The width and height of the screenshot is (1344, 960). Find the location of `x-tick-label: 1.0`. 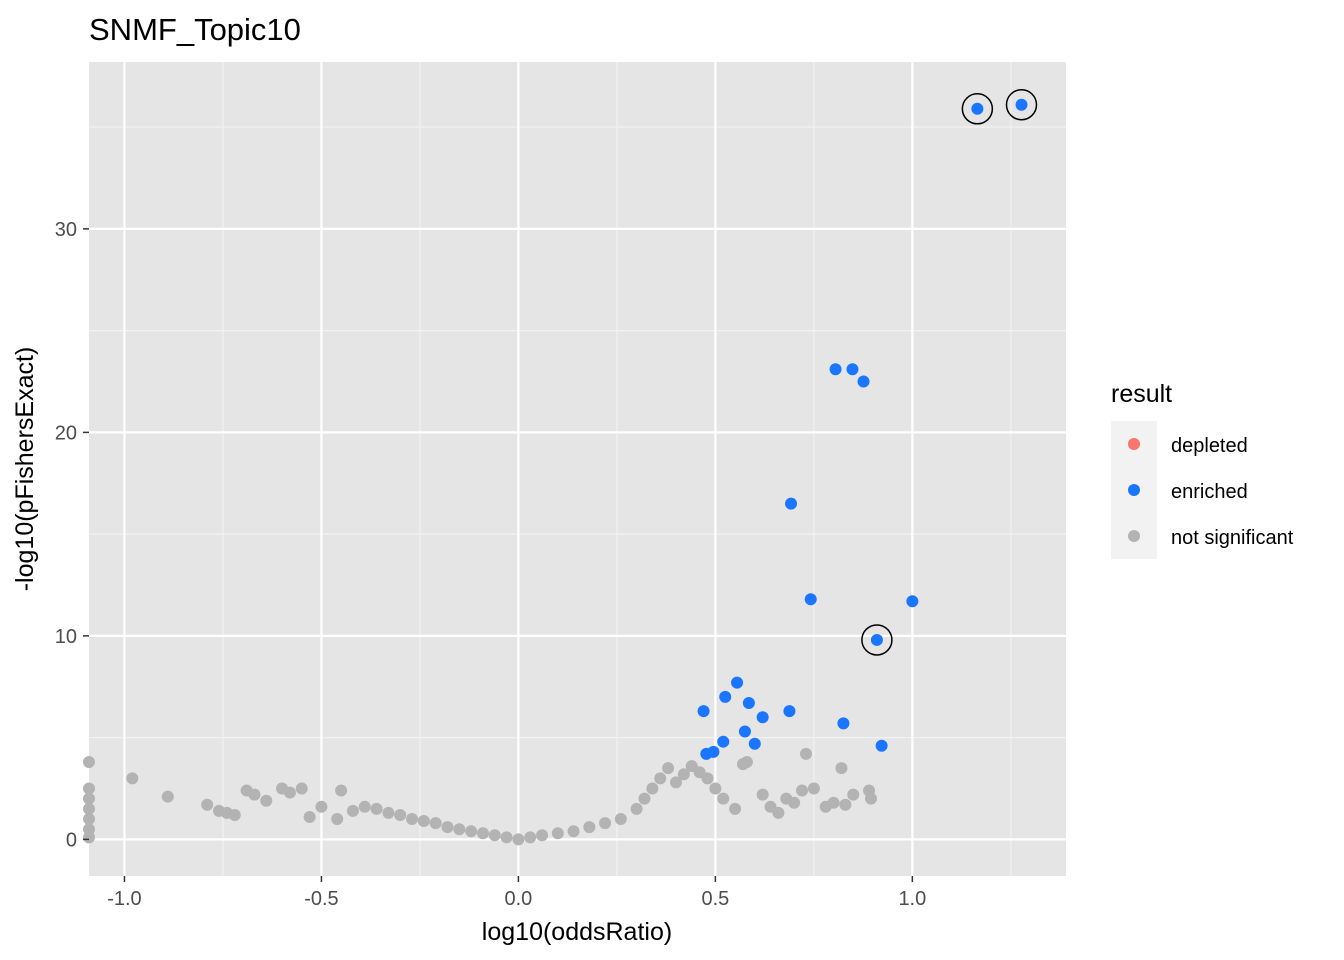

x-tick-label: 1.0 is located at coordinates (912, 899).